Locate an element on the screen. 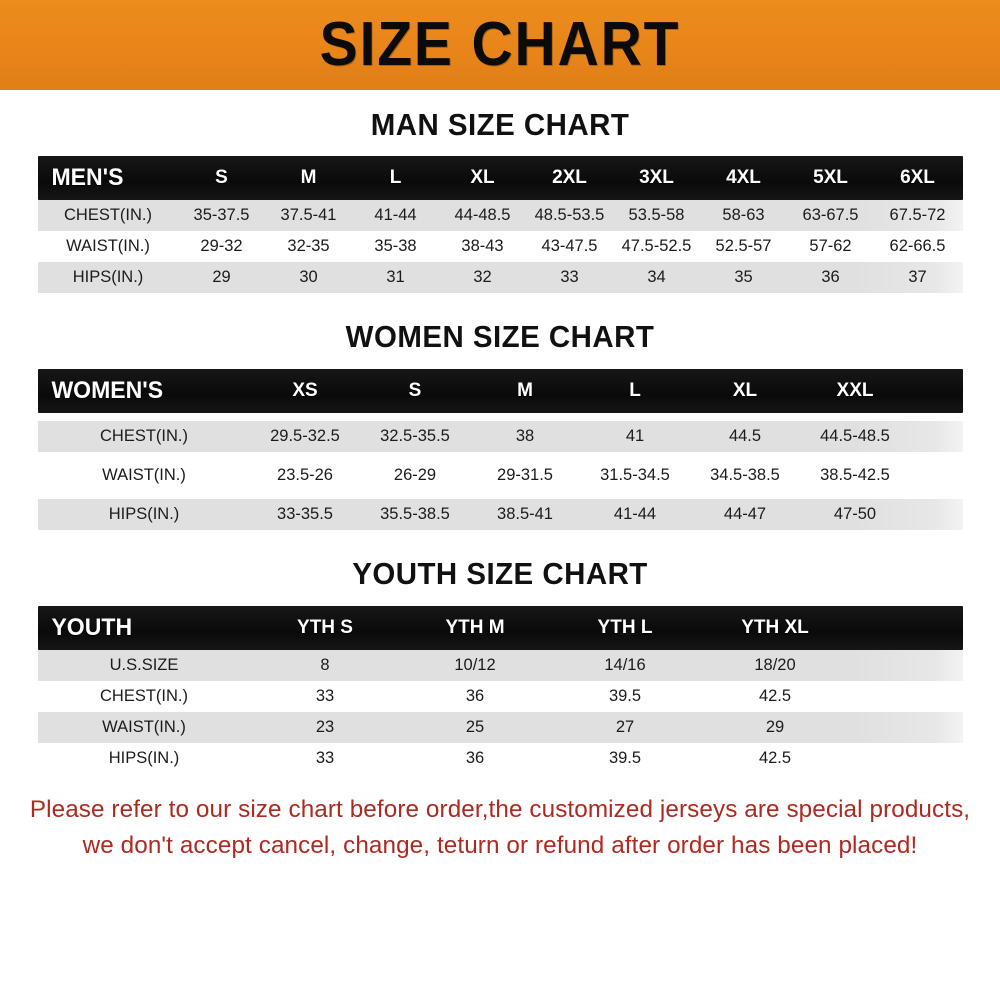 The width and height of the screenshot is (1000, 1000). cell-value: 41-44 is located at coordinates (635, 514).